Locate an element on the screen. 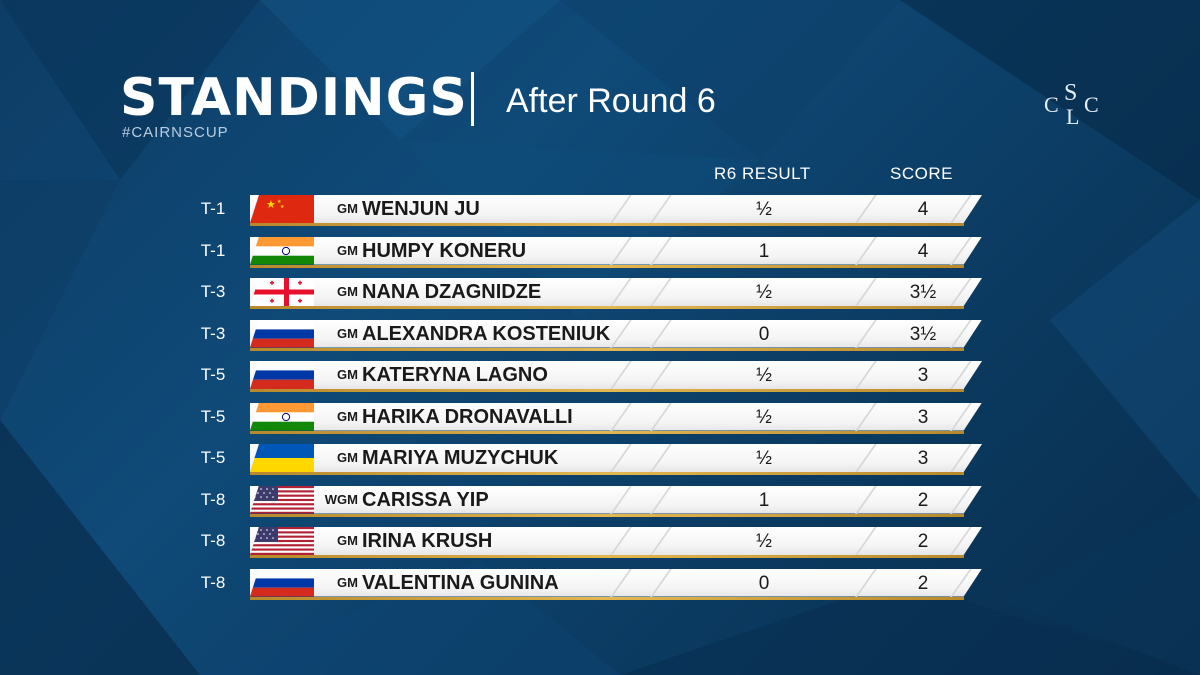 The width and height of the screenshot is (1200, 675). player-name: HARIKA DRONAVALLI is located at coordinates (467, 416).